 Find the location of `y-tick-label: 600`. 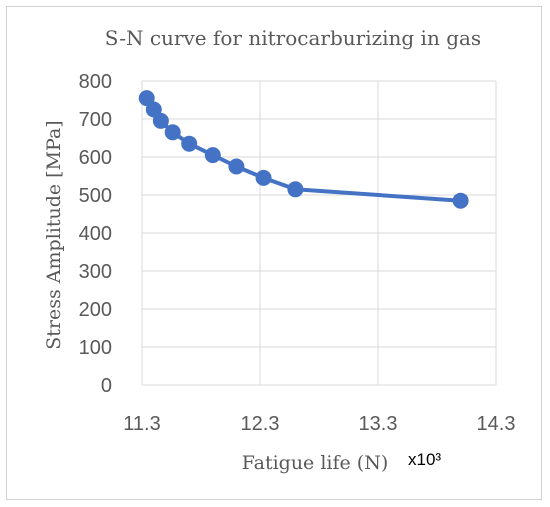

y-tick-label: 600 is located at coordinates (95, 158).